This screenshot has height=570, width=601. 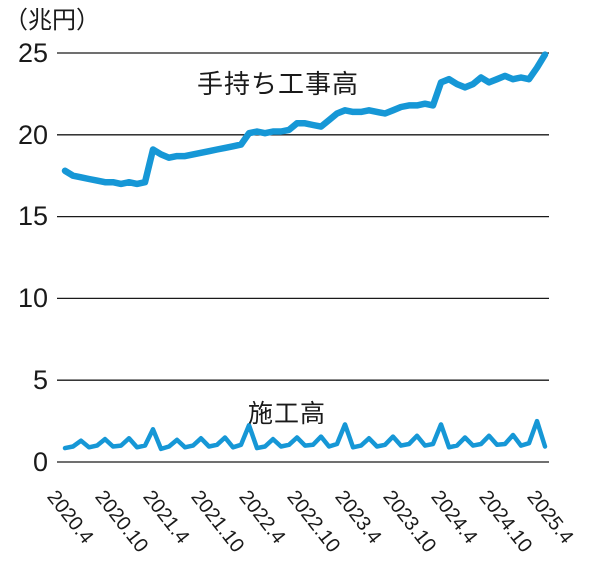 What do you see at coordinates (40, 462) in the screenshot?
I see `y-tick-label-0: 0` at bounding box center [40, 462].